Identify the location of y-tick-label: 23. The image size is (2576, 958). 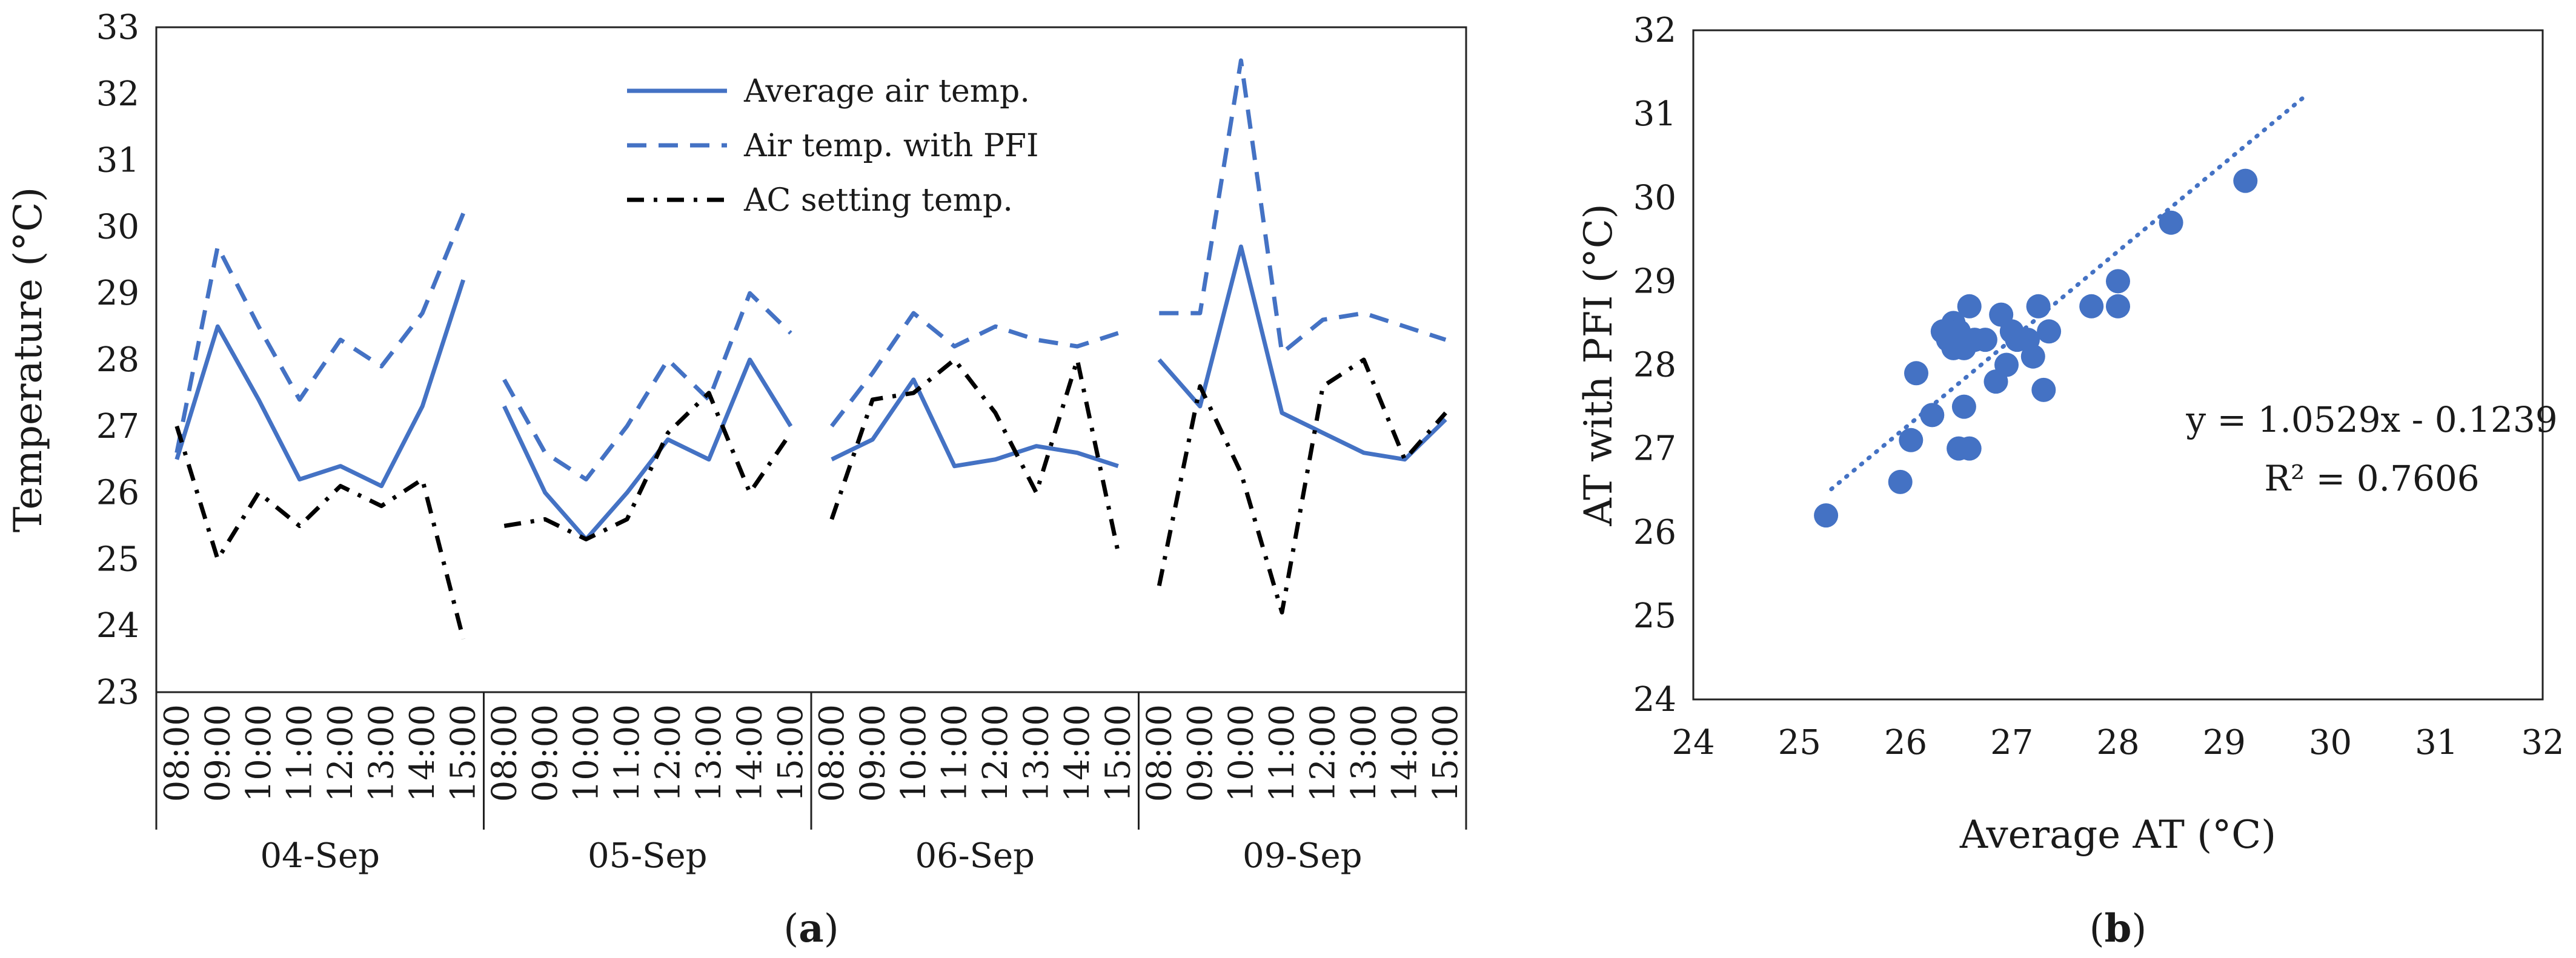
(117, 692).